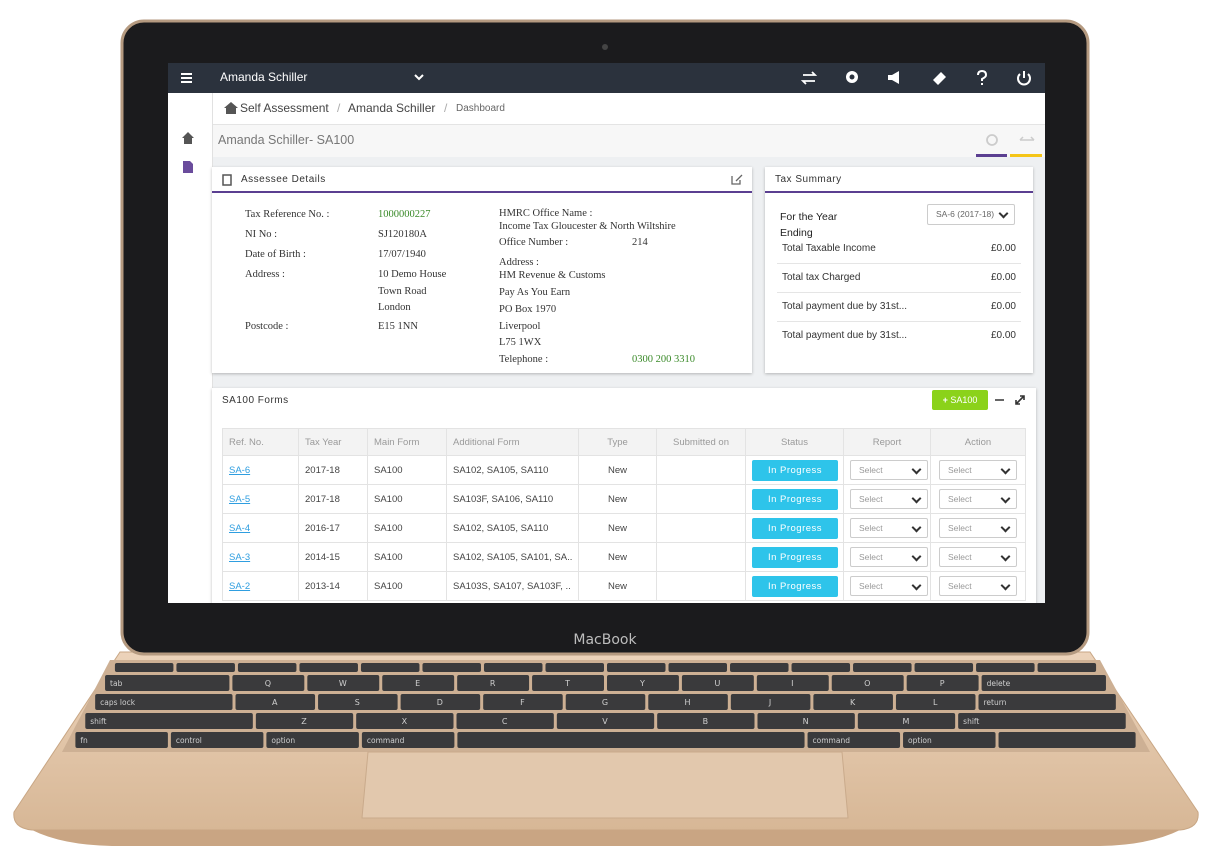 The width and height of the screenshot is (1212, 857). What do you see at coordinates (240, 586) in the screenshot?
I see `ref-link: SA-2` at bounding box center [240, 586].